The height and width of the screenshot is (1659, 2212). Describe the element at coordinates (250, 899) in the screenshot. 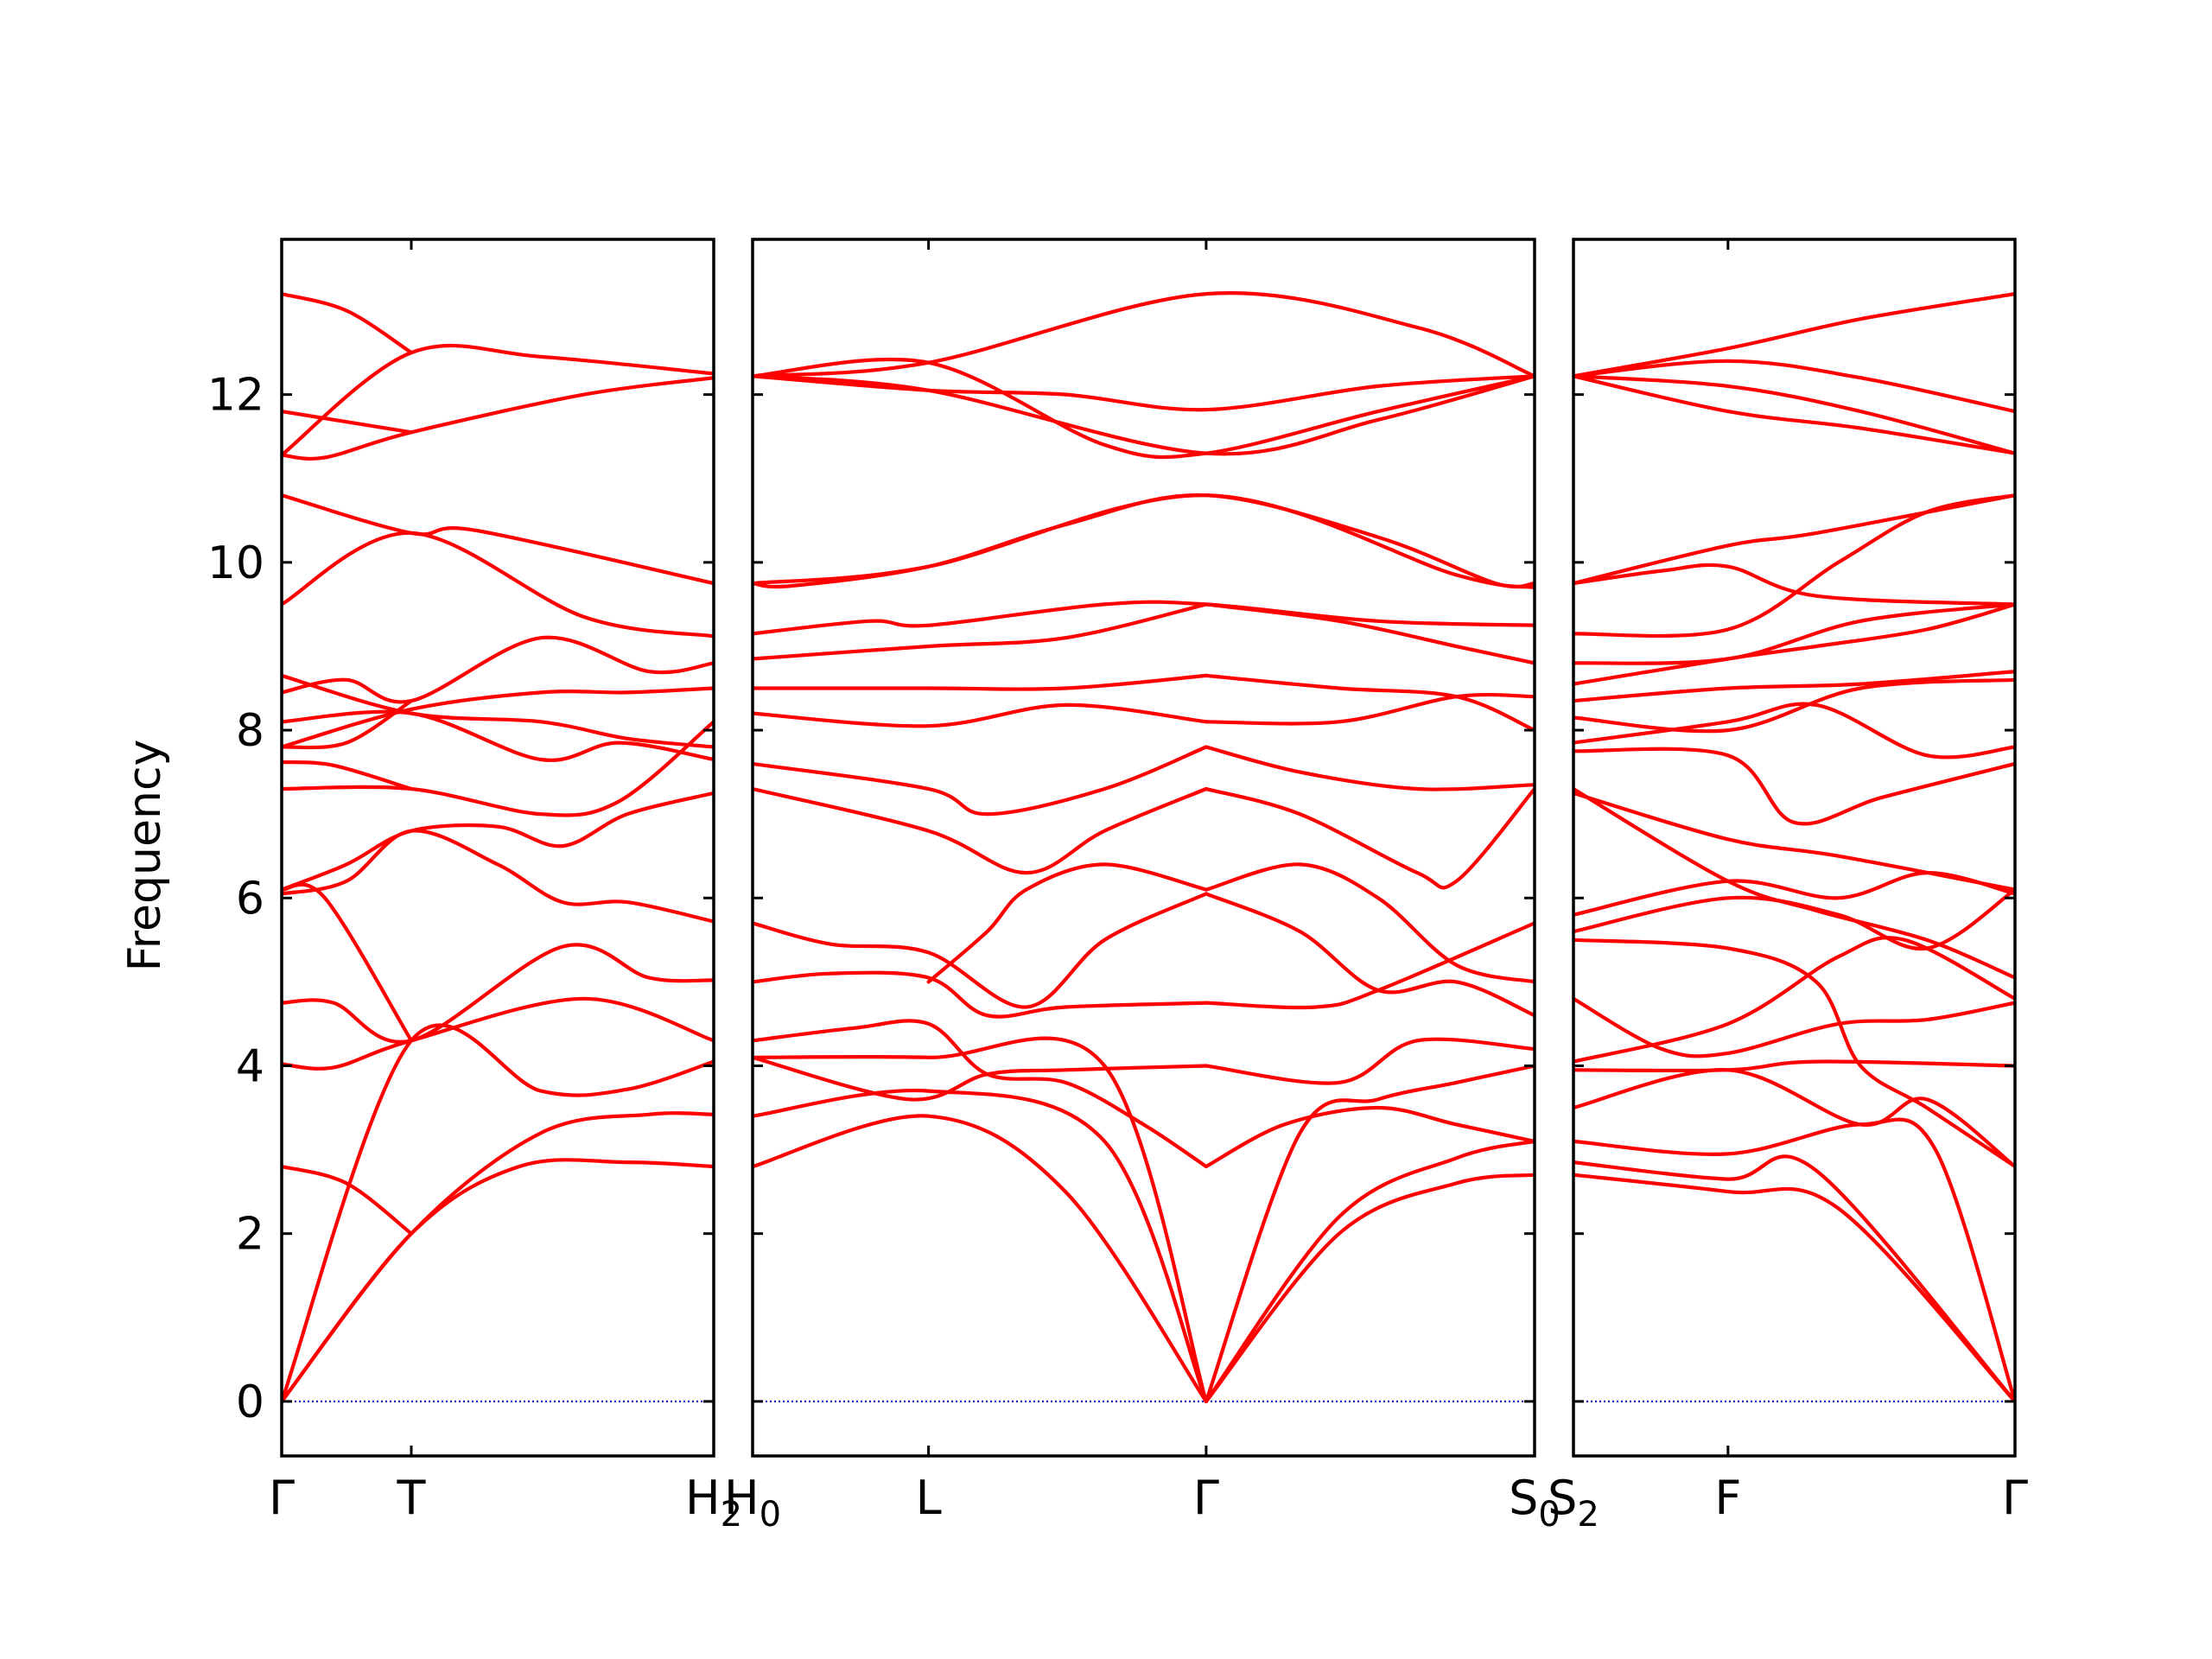

I see `y-tick-label-3: 6` at that location.